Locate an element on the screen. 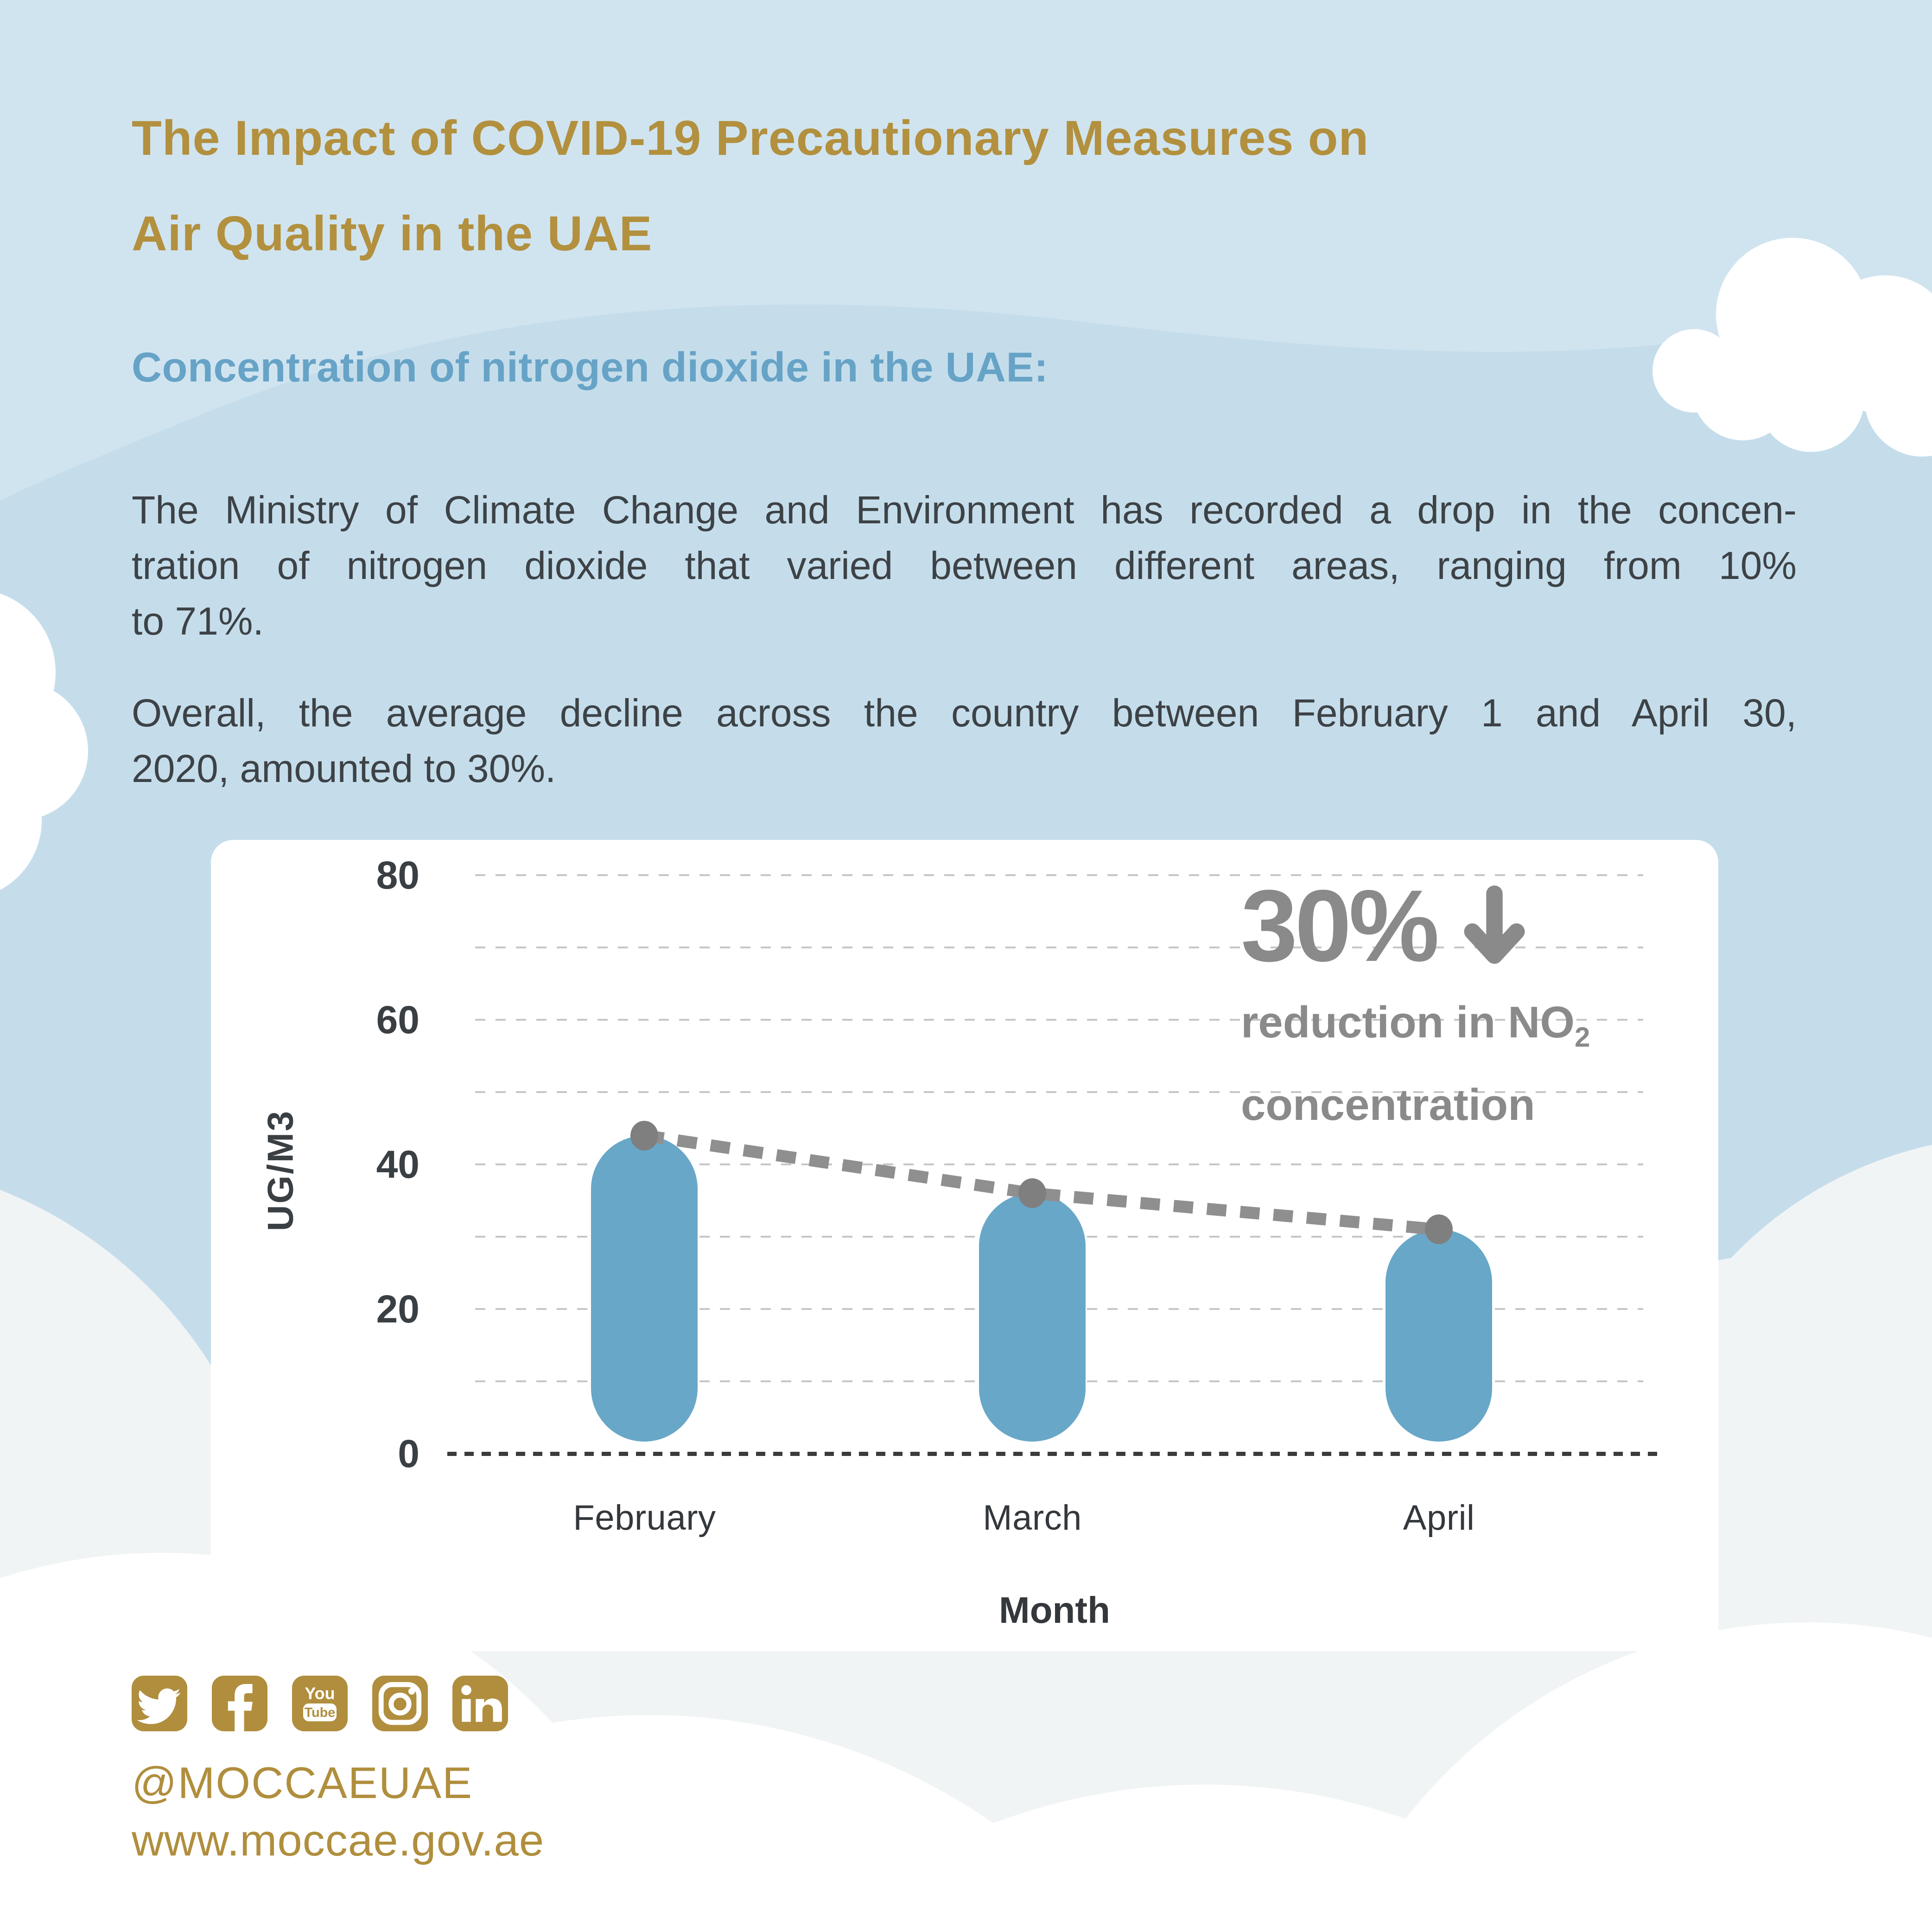 The width and height of the screenshot is (1932, 1932). annotation-headline-row: 30% is located at coordinates (1415, 926).